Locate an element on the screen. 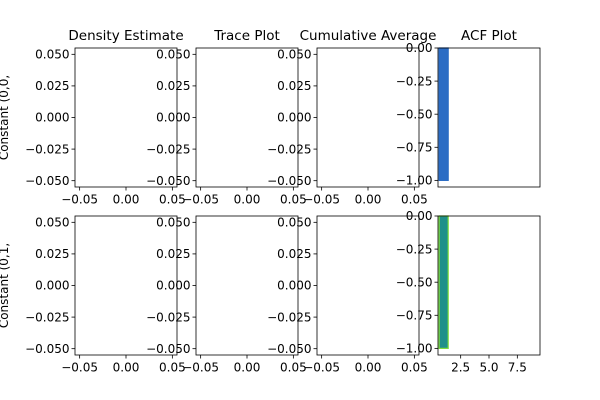  panel-r0-c3: 0.00 −0.25 −0.50 −0.75 −1.00 is located at coordinates (468, 114).